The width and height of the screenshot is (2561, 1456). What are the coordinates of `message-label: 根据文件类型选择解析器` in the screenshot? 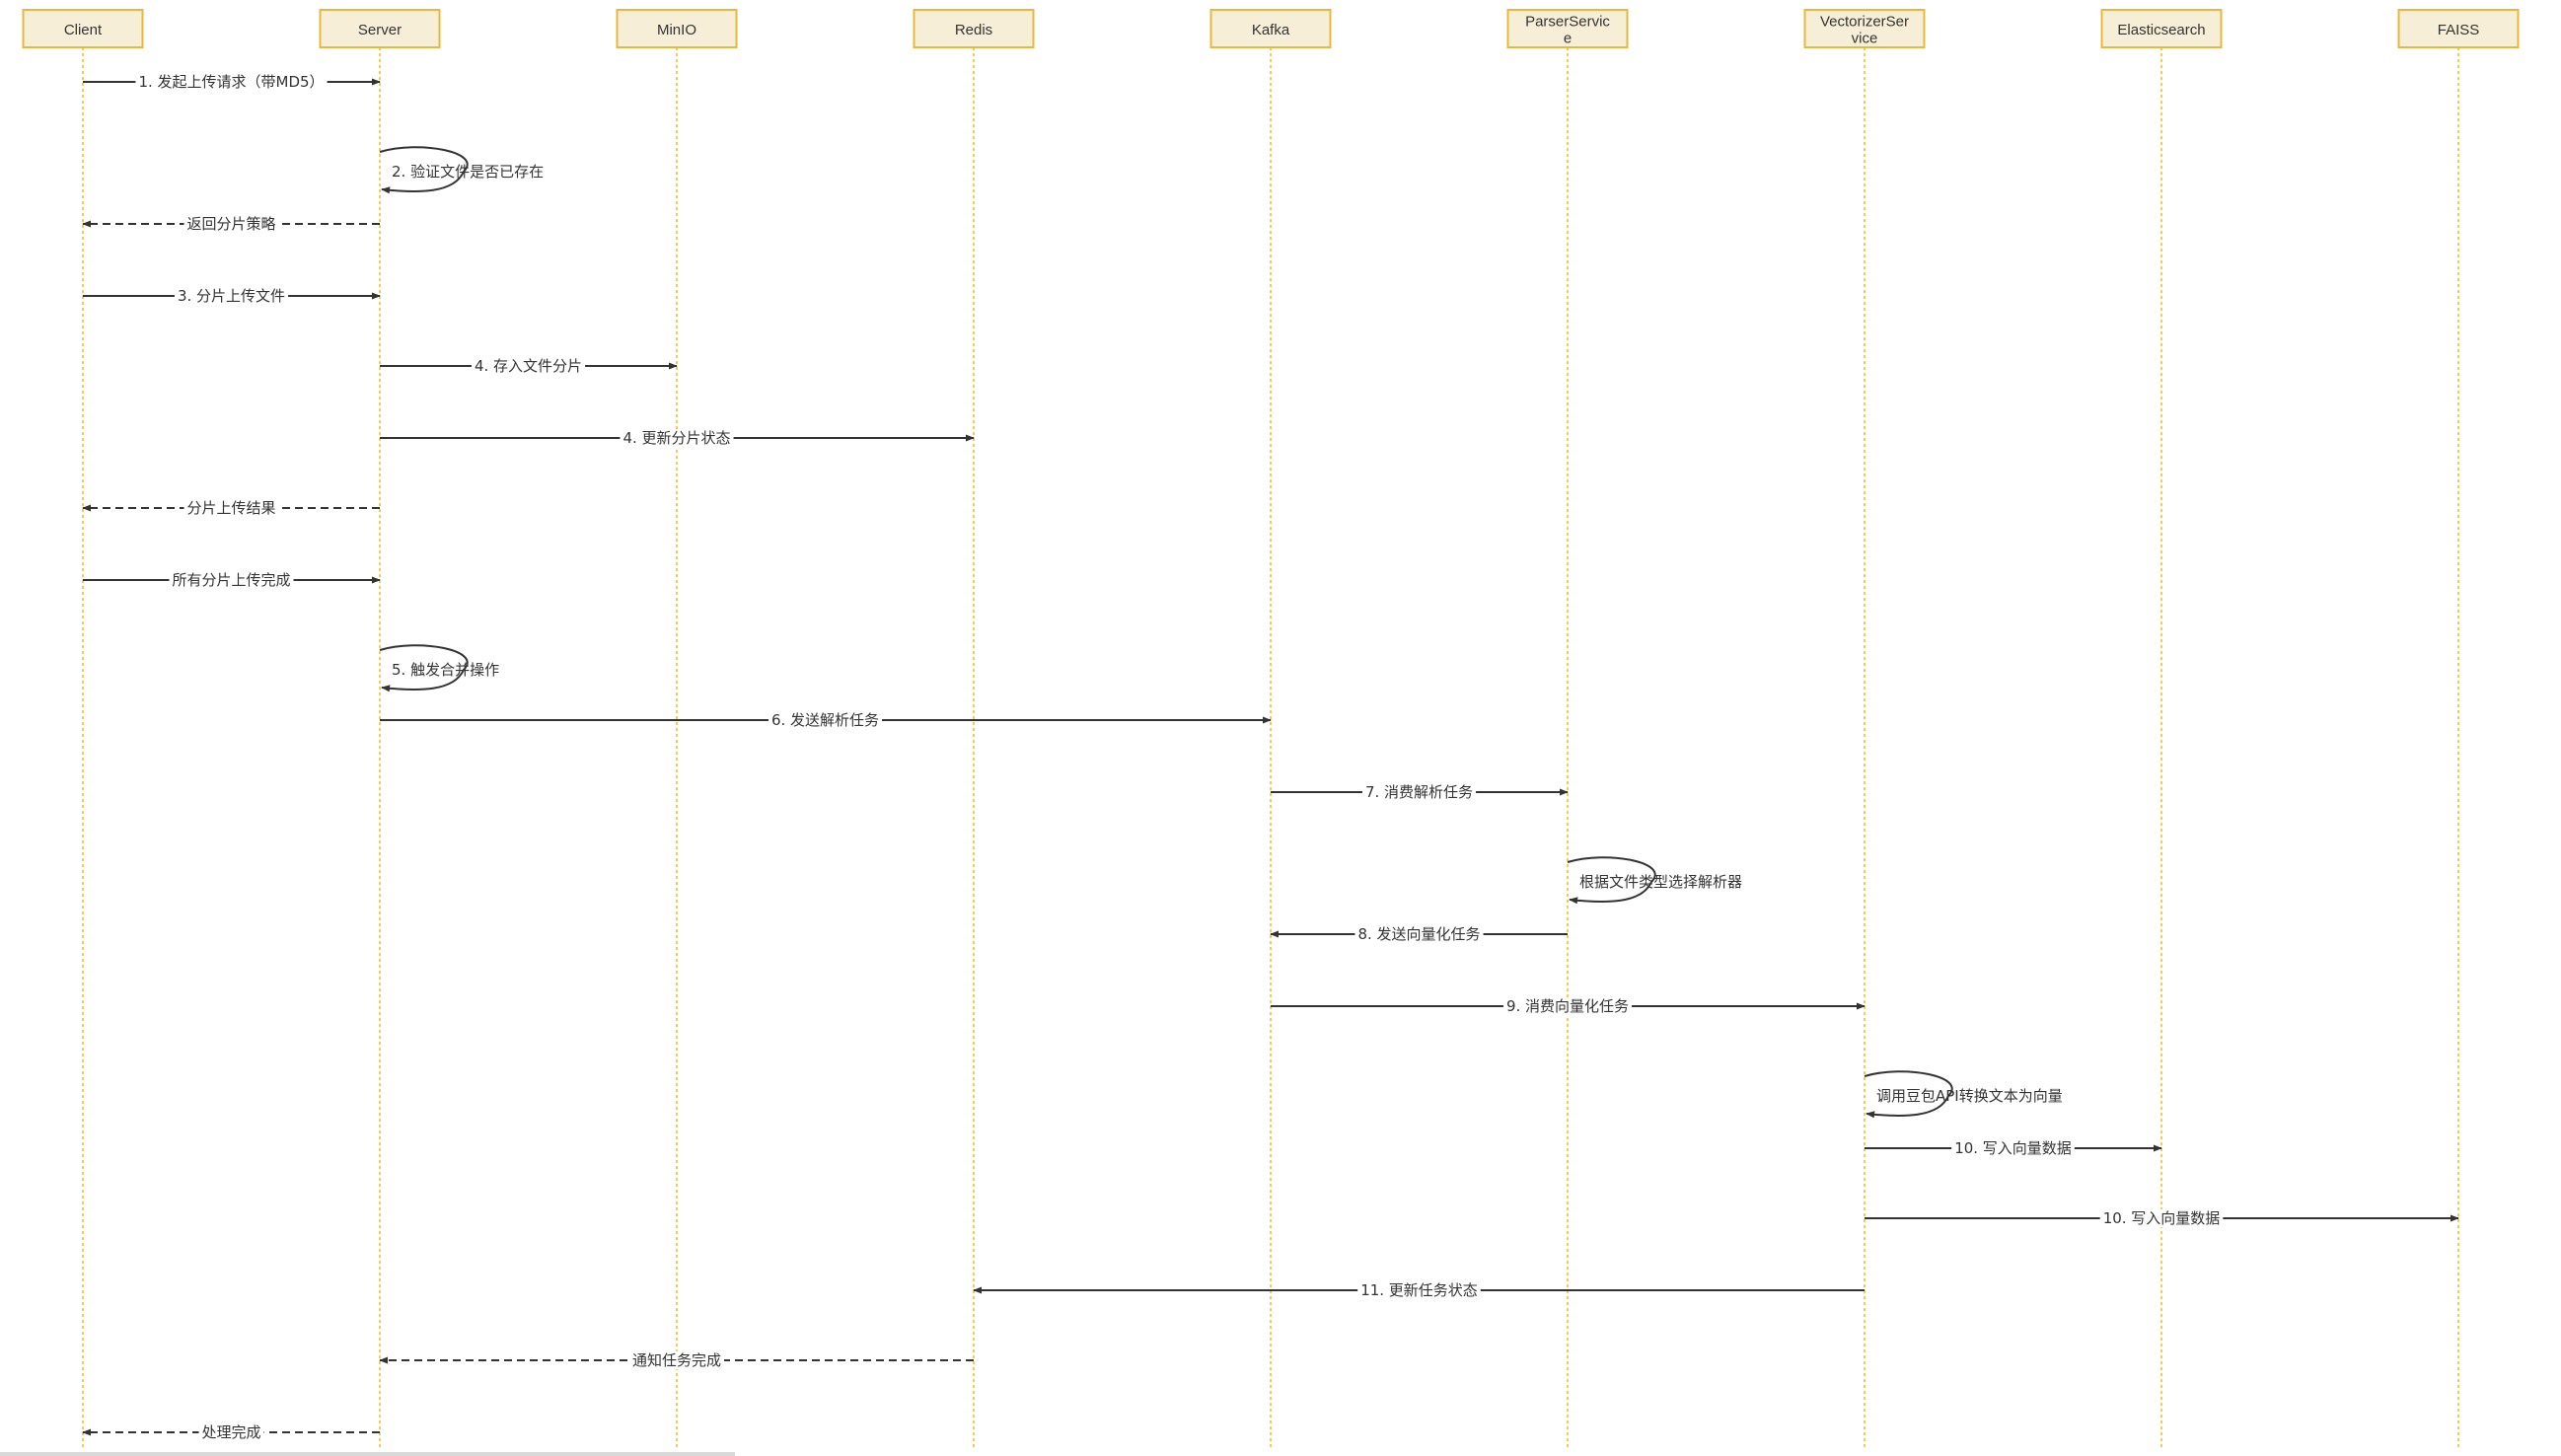 It's located at (1660, 882).